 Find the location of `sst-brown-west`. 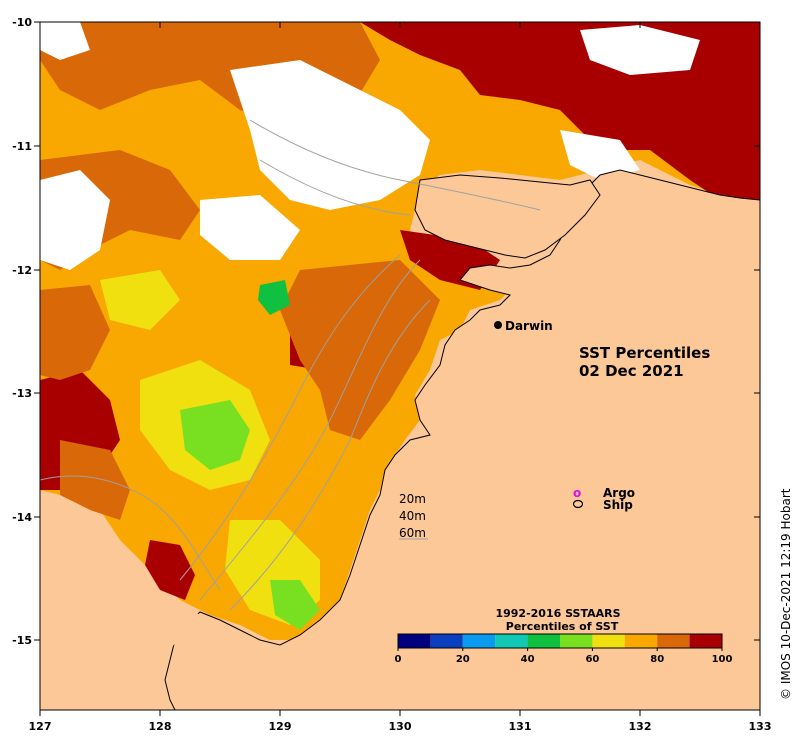

sst-brown-west is located at coordinates (75, 332).